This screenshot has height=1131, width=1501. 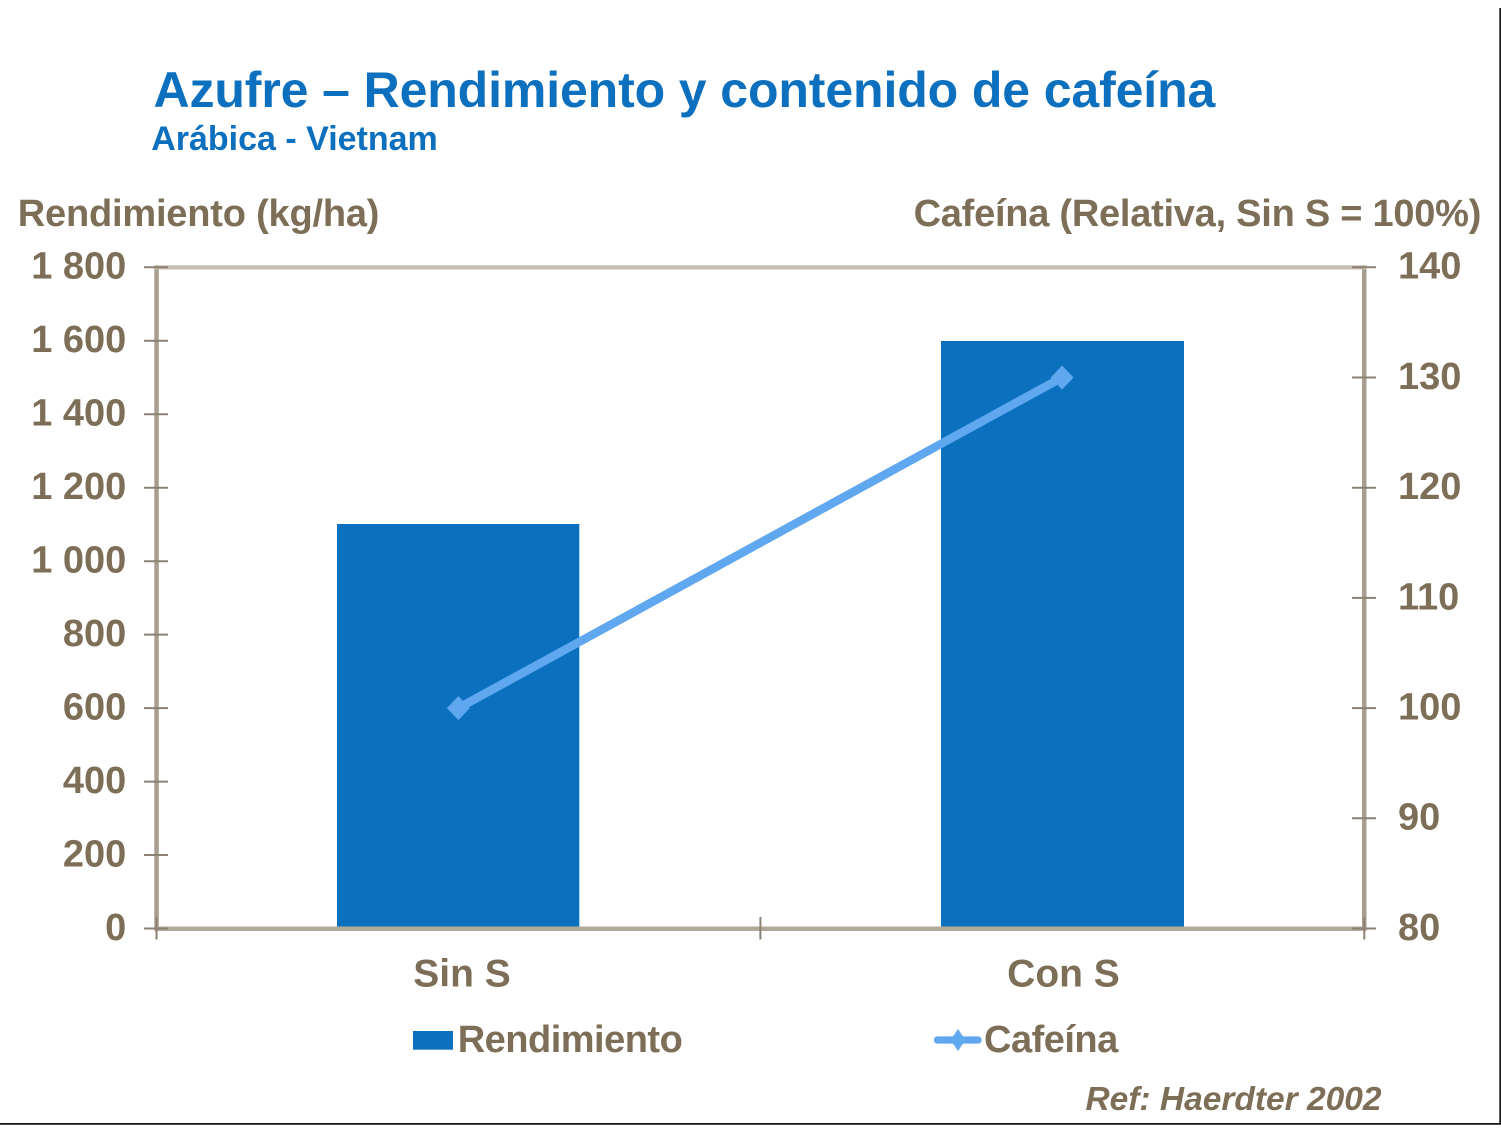 I want to click on svg-text: Arábica - Vietnam, so click(x=294, y=139).